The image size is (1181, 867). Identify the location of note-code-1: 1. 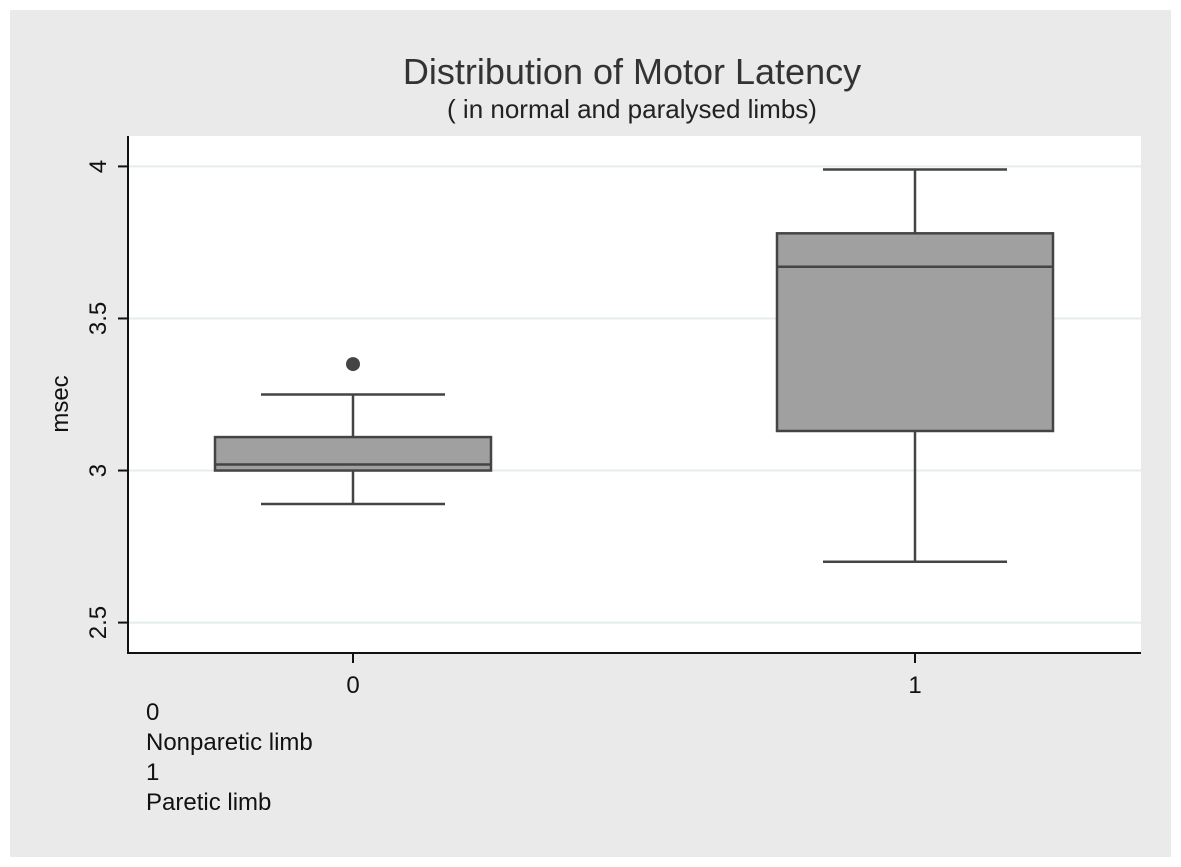
(153, 772).